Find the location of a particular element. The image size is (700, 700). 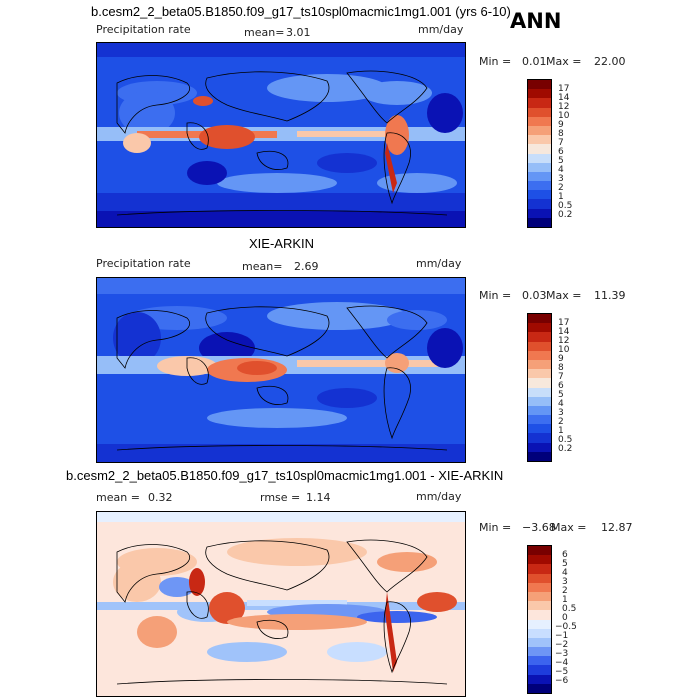

cbar-label: −5 is located at coordinates (562, 672).